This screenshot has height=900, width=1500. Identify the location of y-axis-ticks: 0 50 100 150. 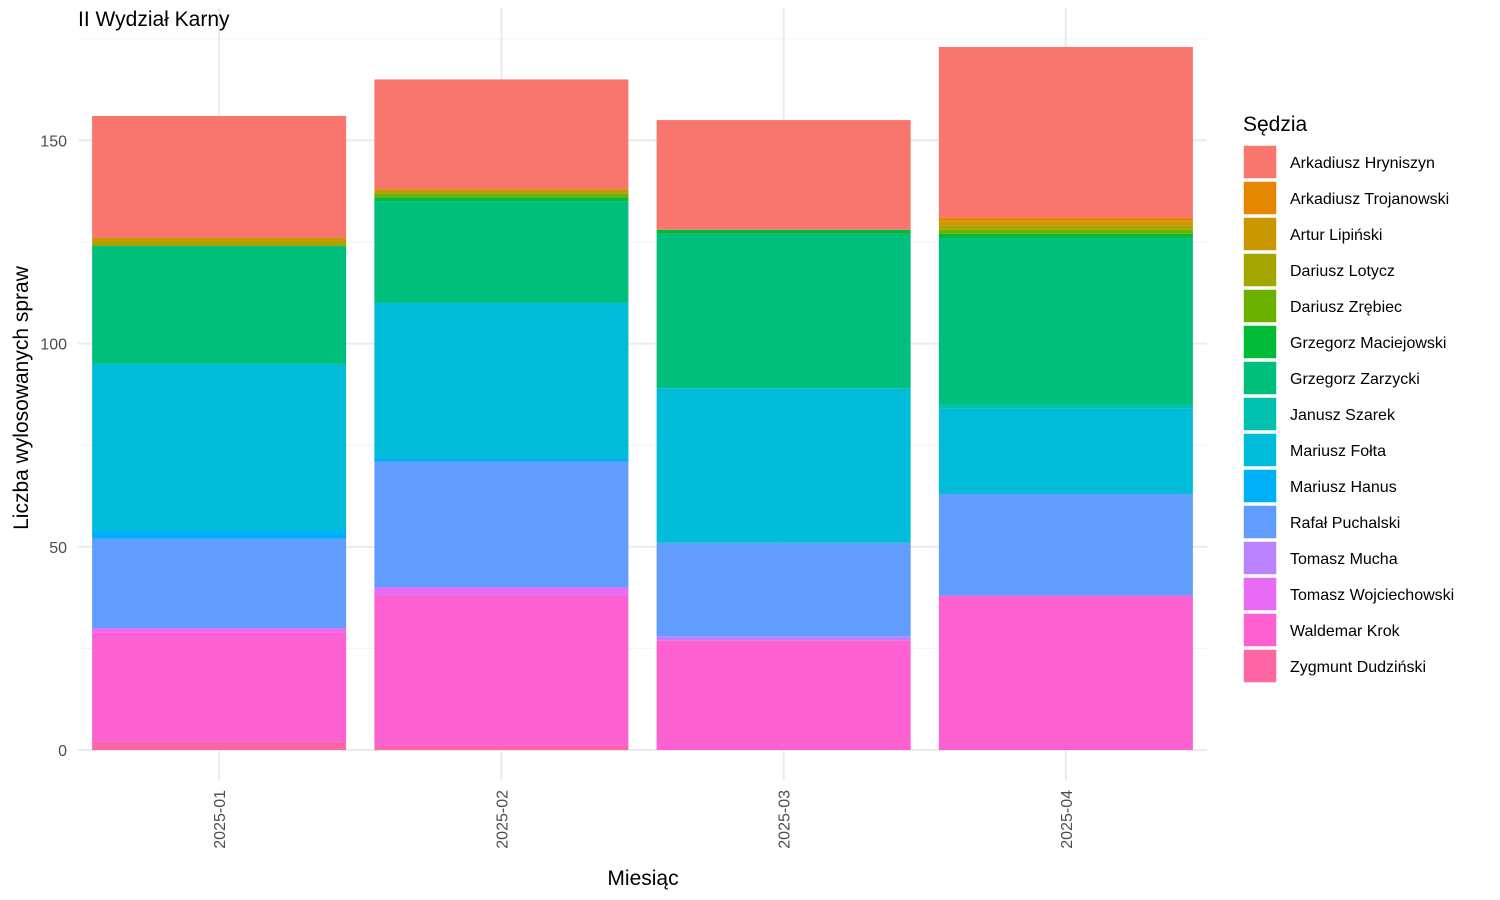
(53, 446).